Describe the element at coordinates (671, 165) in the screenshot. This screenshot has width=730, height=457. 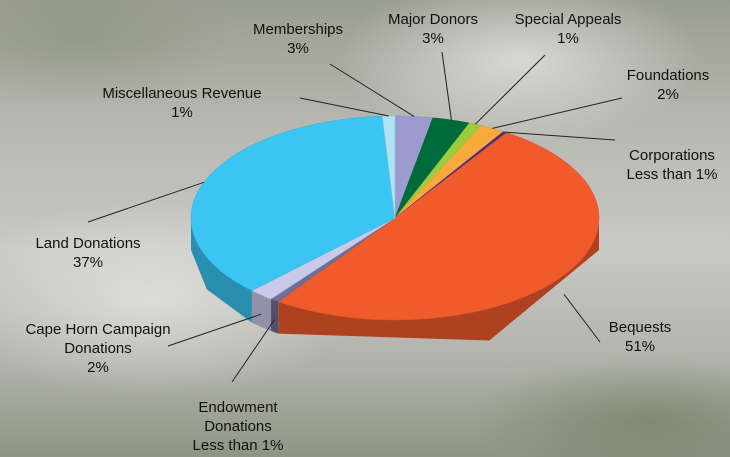
I see `slice-label: Corporations Less than 1%` at that location.